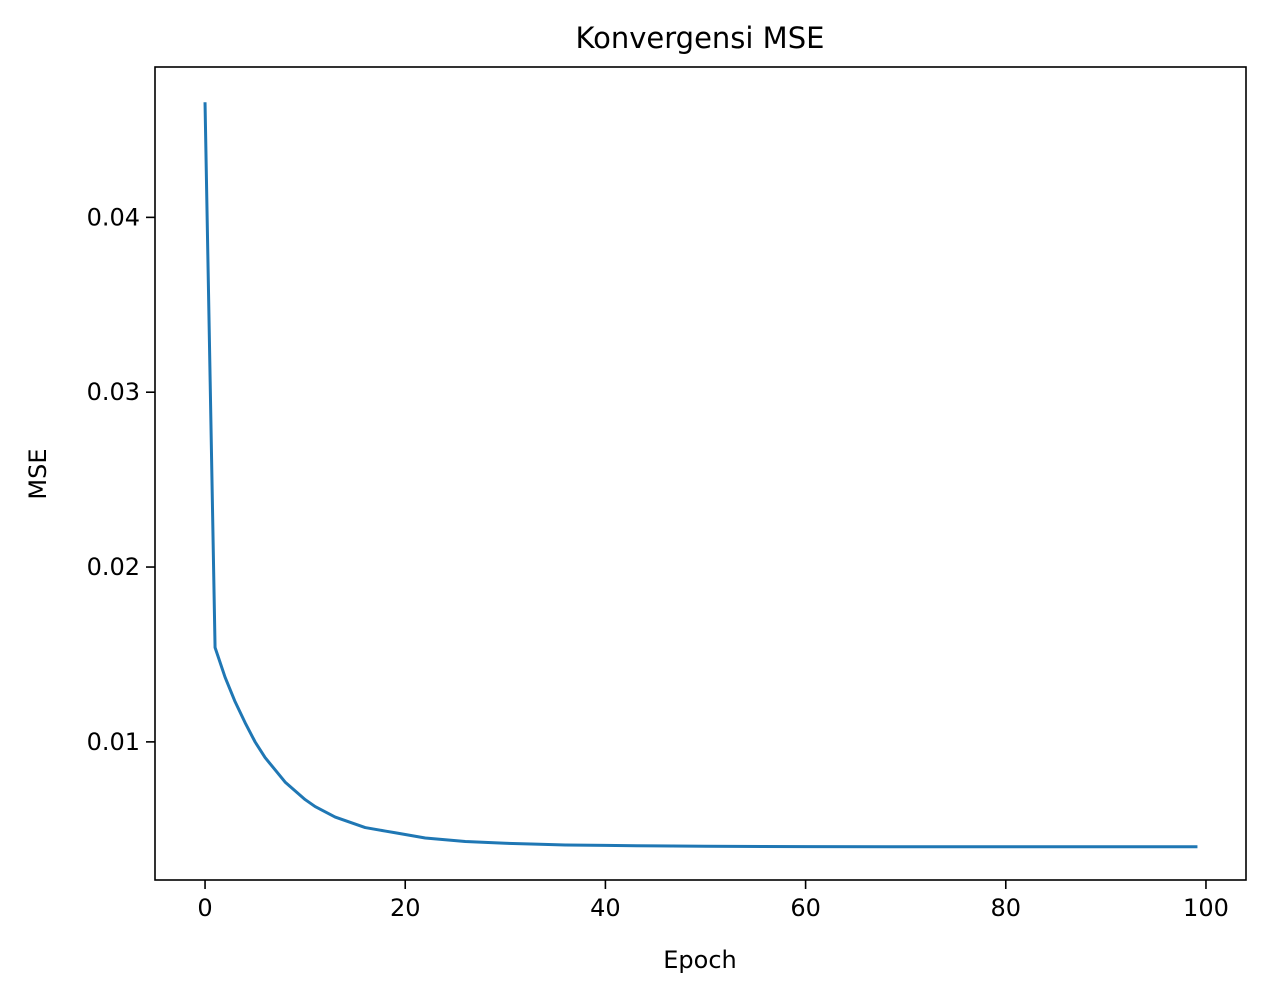  I want to click on x-tick-label: 40, so click(605, 908).